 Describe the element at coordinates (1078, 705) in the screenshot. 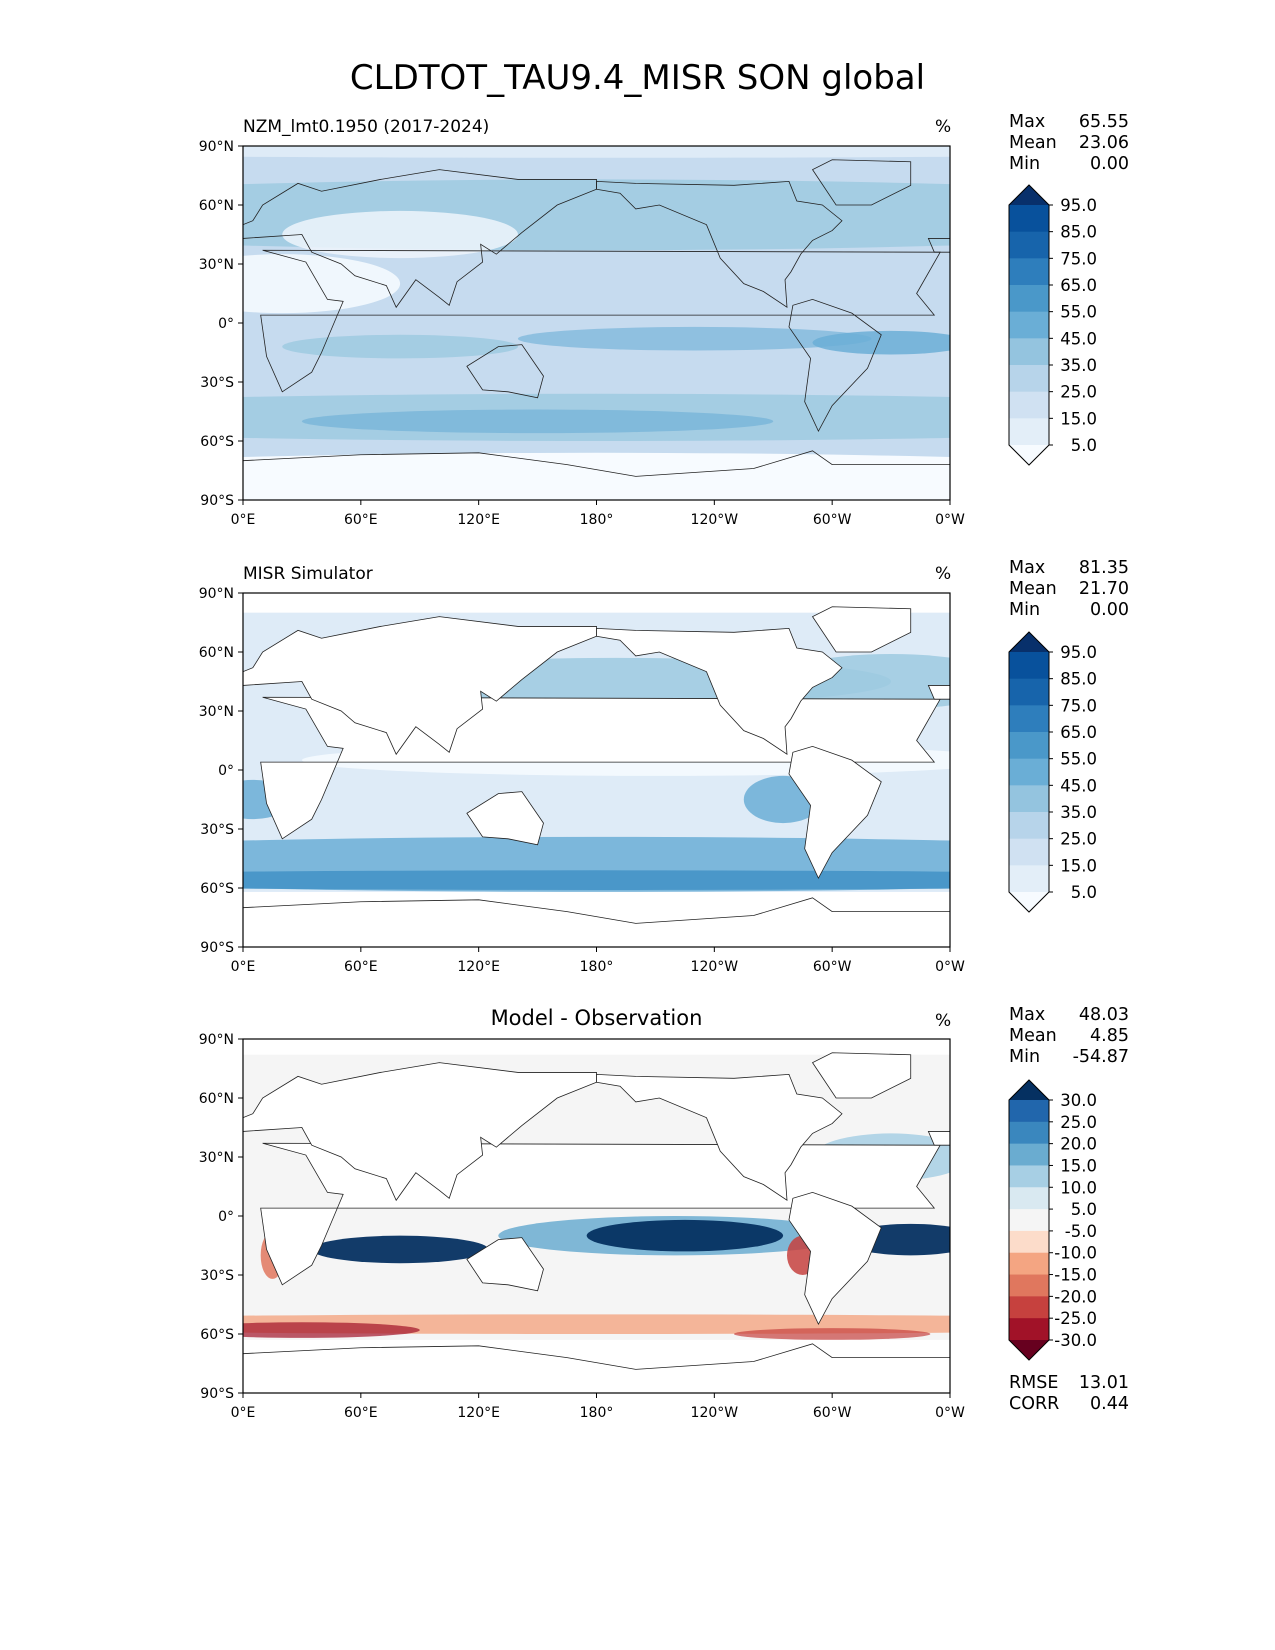

I see `colorbar-label: 75.0` at that location.